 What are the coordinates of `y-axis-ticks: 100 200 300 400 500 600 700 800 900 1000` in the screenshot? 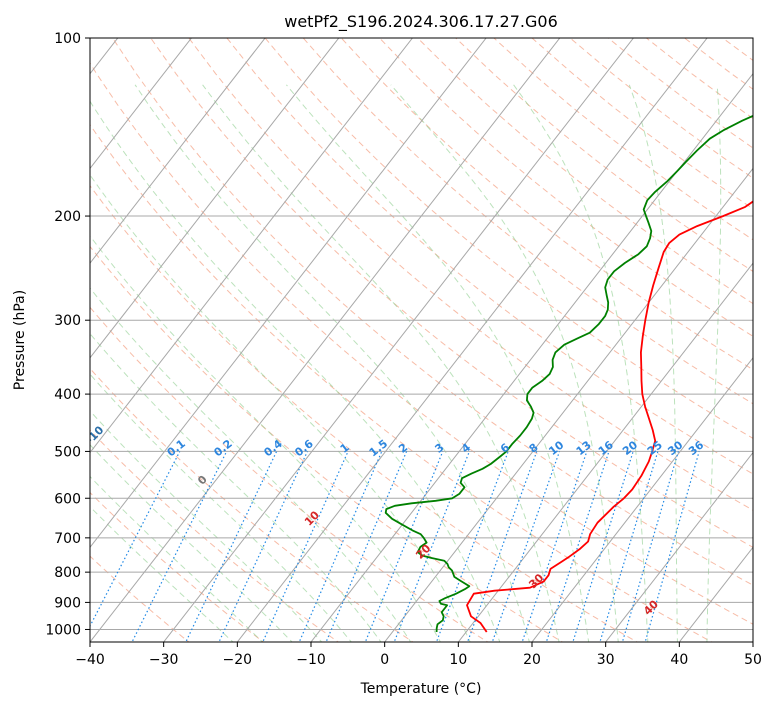 It's located at (67, 334).